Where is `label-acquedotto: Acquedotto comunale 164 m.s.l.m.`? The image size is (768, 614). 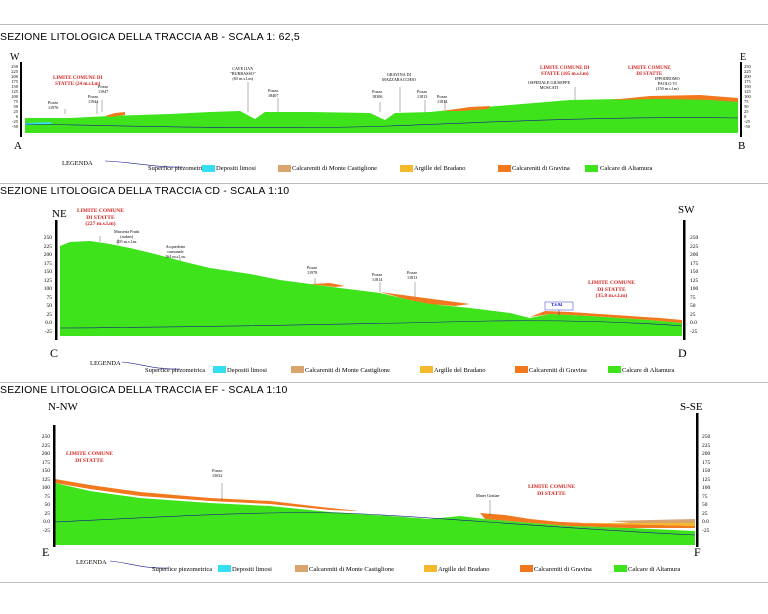 label-acquedotto: Acquedotto comunale 164 m.s.l.m. is located at coordinates (175, 251).